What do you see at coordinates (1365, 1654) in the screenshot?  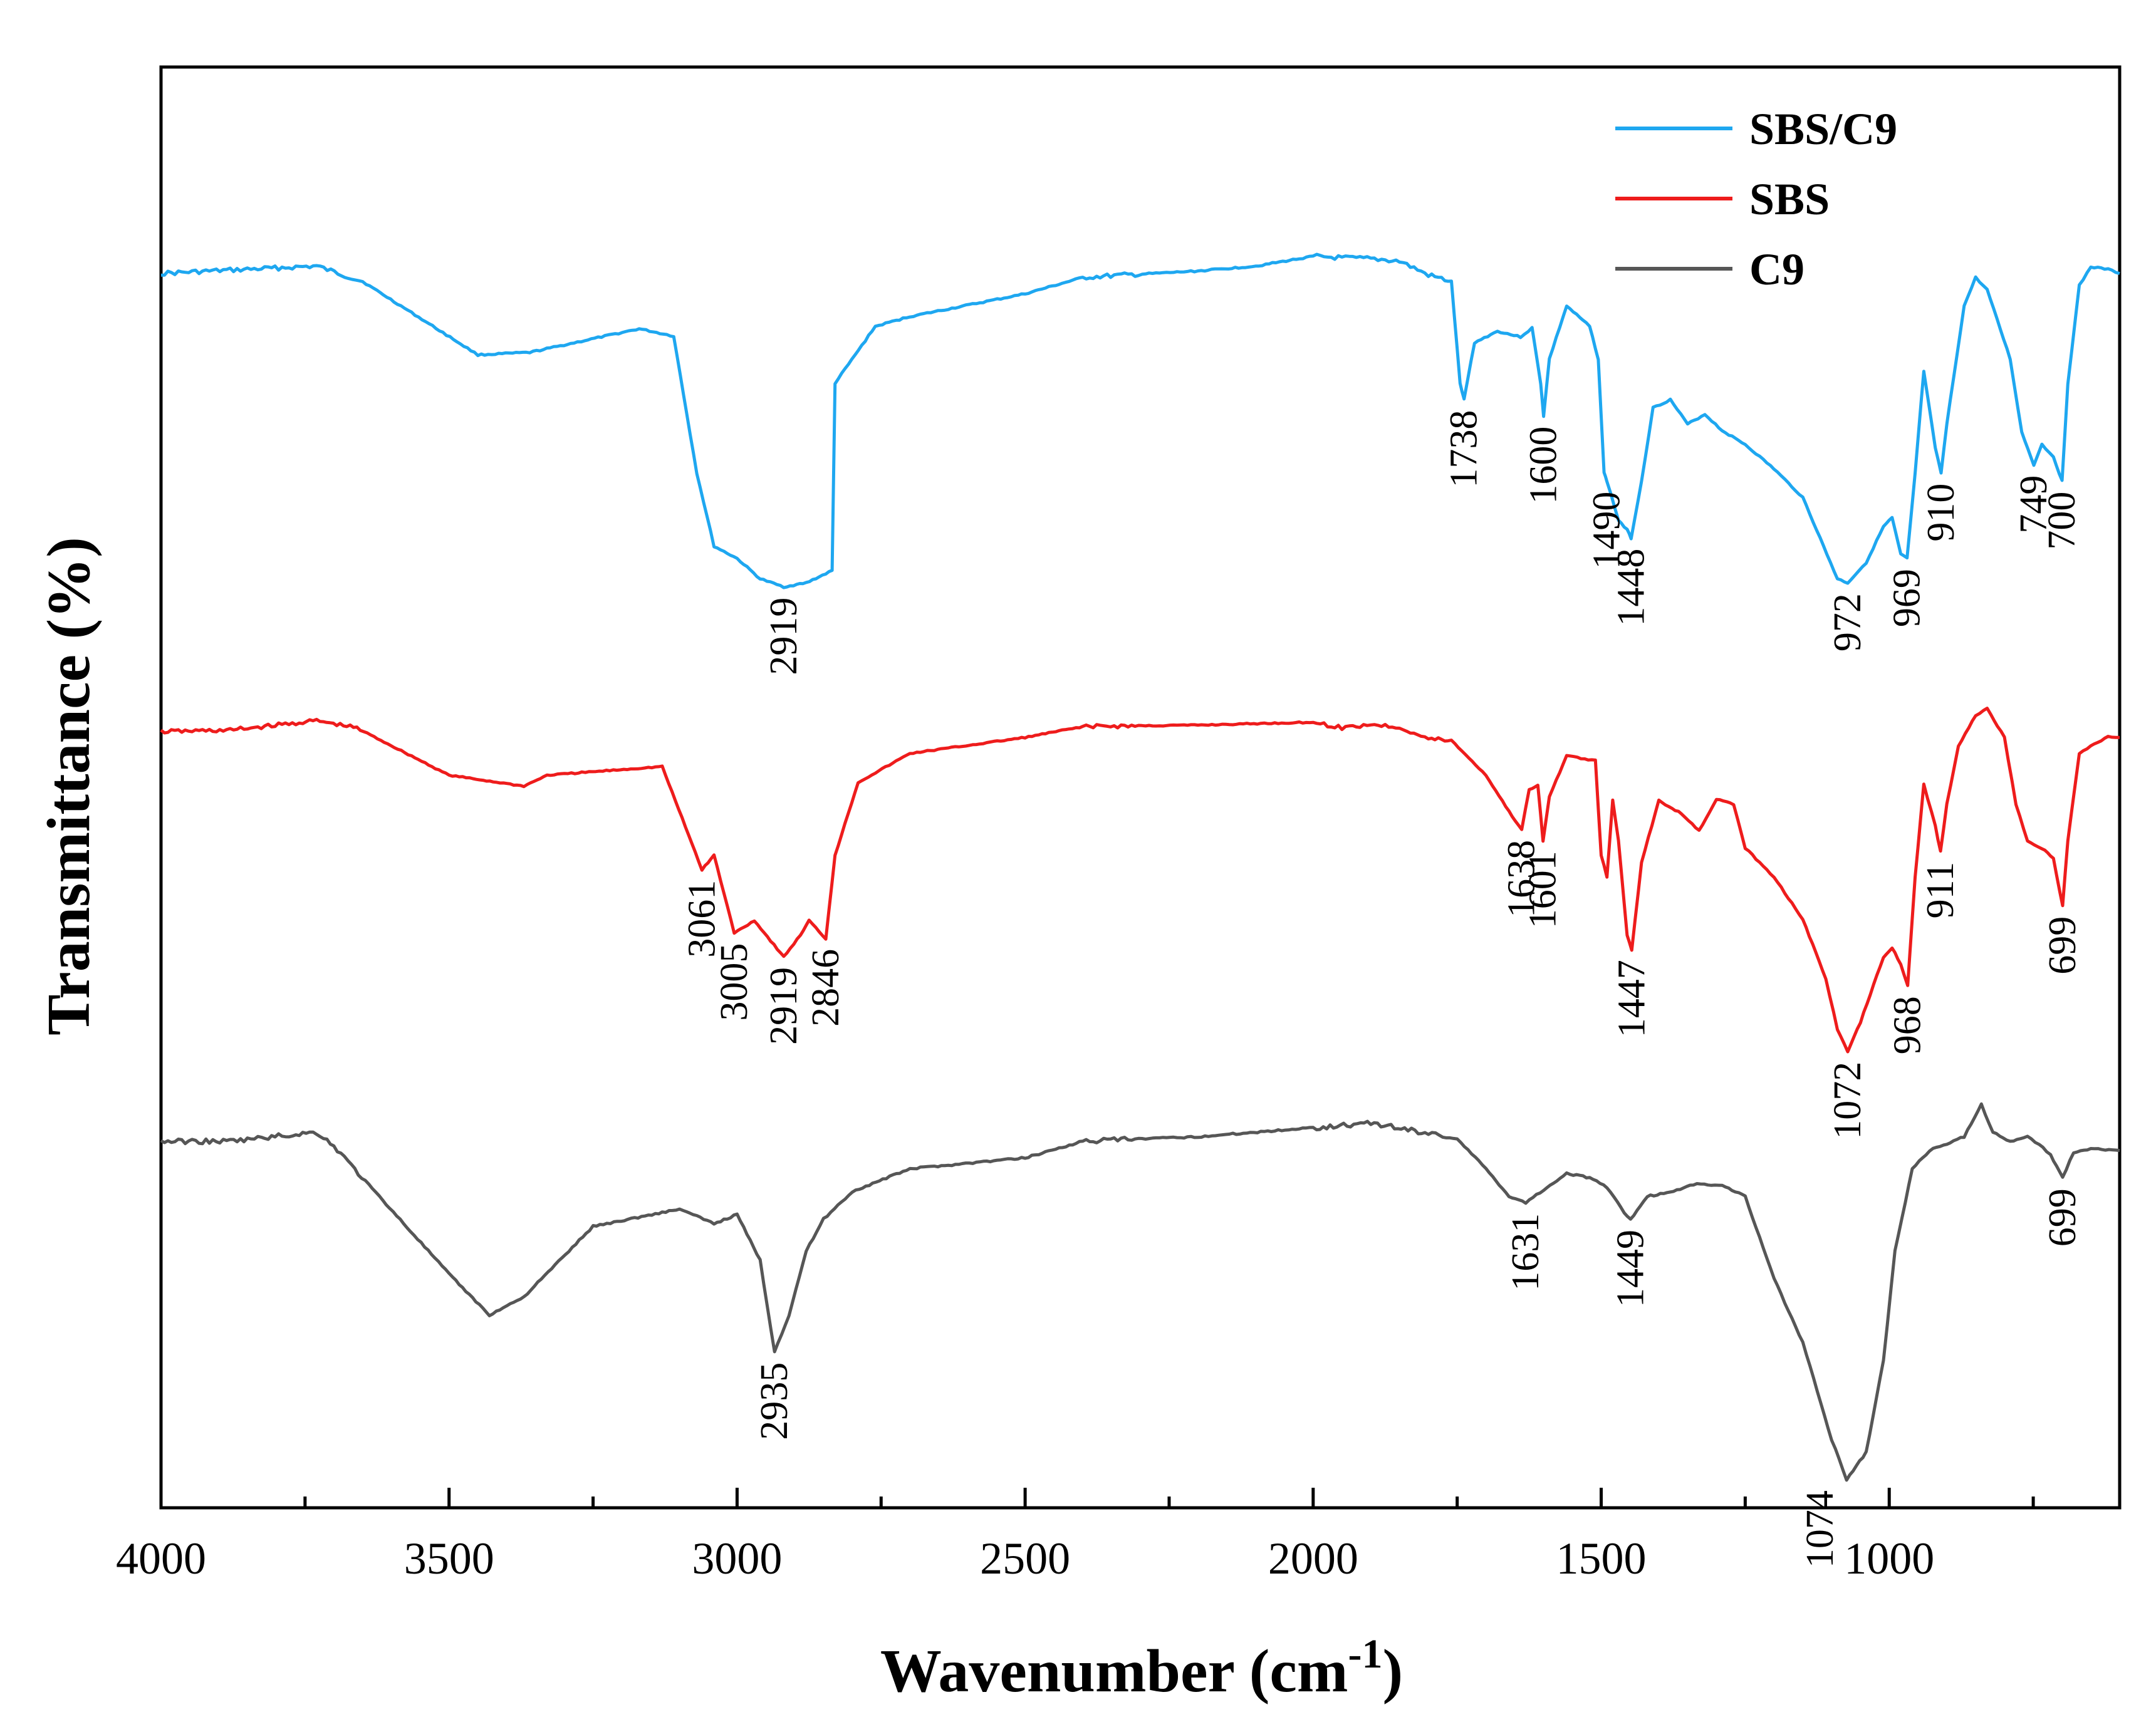 I see `x-axis-title-superscript: -1` at bounding box center [1365, 1654].